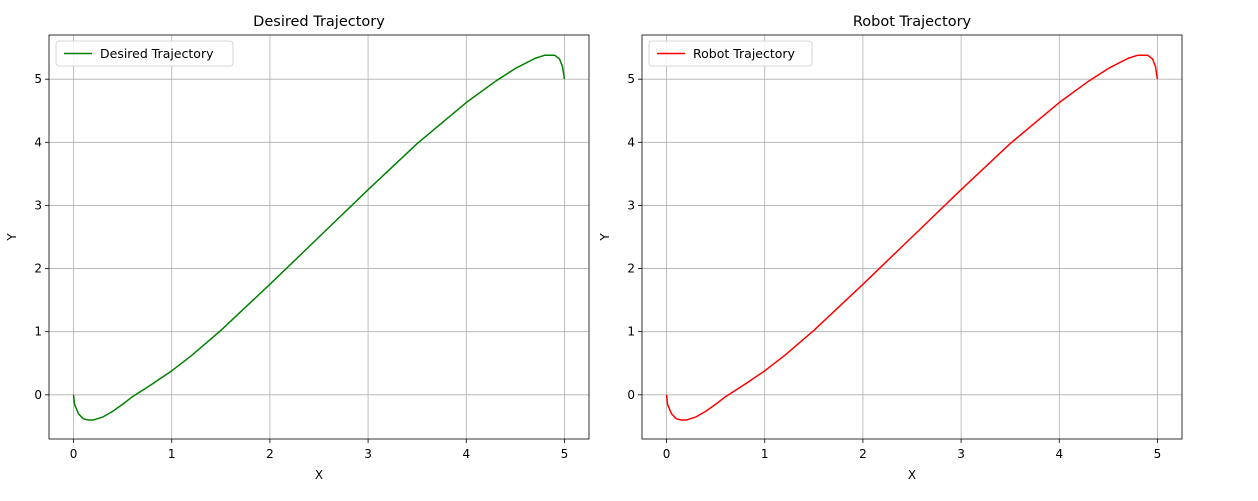 This screenshot has height=501, width=1258. What do you see at coordinates (319, 22) in the screenshot?
I see `chart-title: Desired Trajectory` at bounding box center [319, 22].